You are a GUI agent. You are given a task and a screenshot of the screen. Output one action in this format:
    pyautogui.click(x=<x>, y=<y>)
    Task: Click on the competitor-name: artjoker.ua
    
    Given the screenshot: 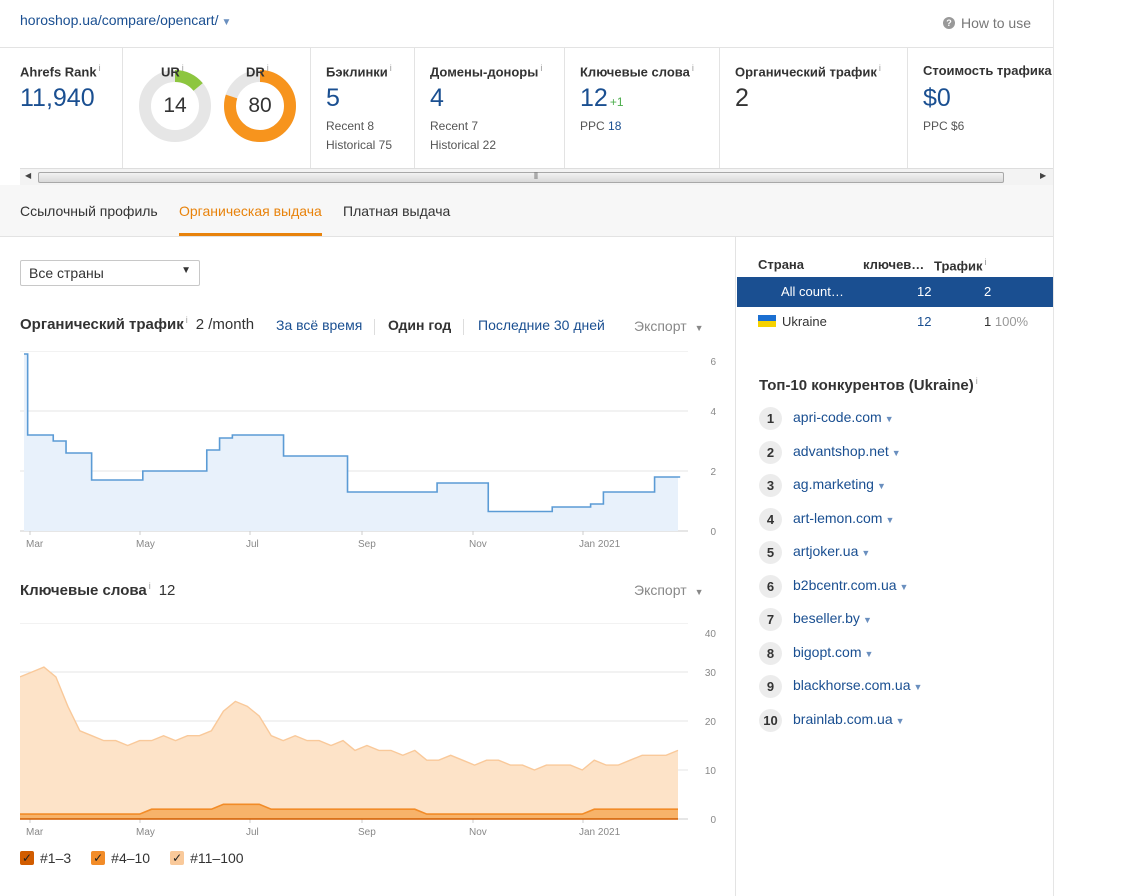 What is the action you would take?
    pyautogui.click(x=826, y=551)
    